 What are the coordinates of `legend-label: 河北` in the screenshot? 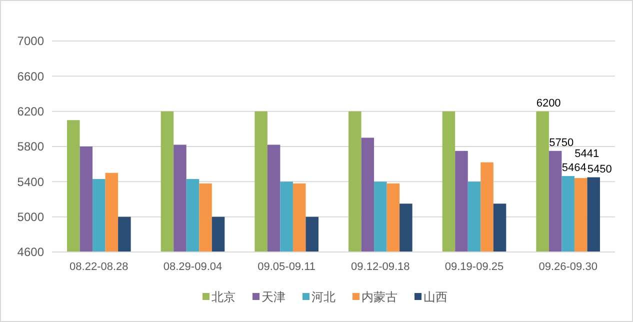 It's located at (324, 297).